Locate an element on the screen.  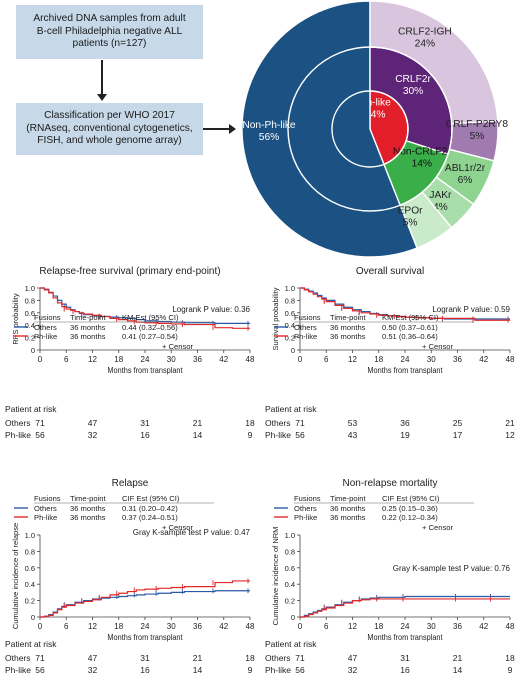
nrm-y-tick-label: 0 is located at coordinates (293, 617).